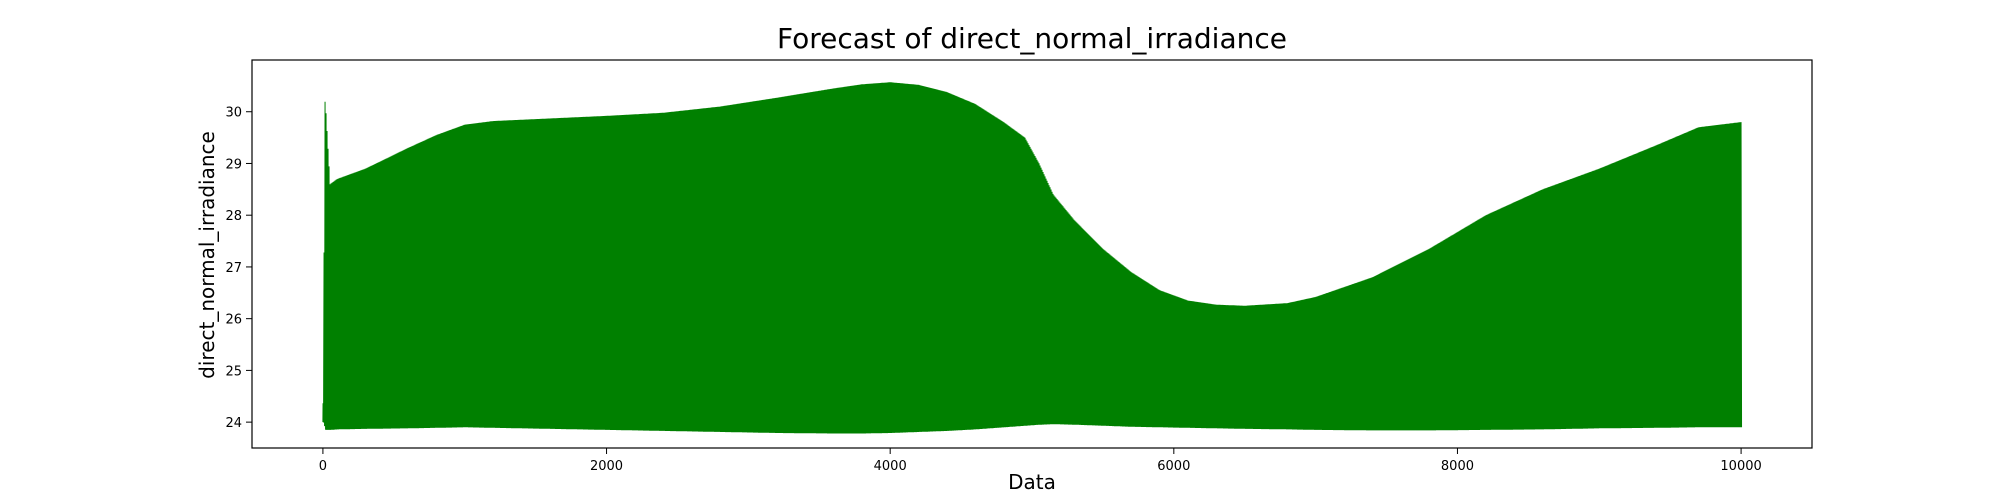 This screenshot has width=2000, height=500. What do you see at coordinates (606, 466) in the screenshot?
I see `x-tick-label: 2000` at bounding box center [606, 466].